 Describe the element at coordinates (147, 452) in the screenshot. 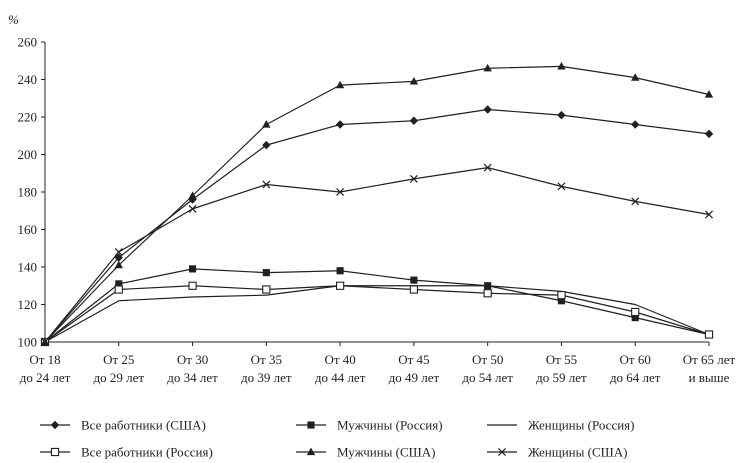

I see `legend-label: Все работники (Россия)` at that location.